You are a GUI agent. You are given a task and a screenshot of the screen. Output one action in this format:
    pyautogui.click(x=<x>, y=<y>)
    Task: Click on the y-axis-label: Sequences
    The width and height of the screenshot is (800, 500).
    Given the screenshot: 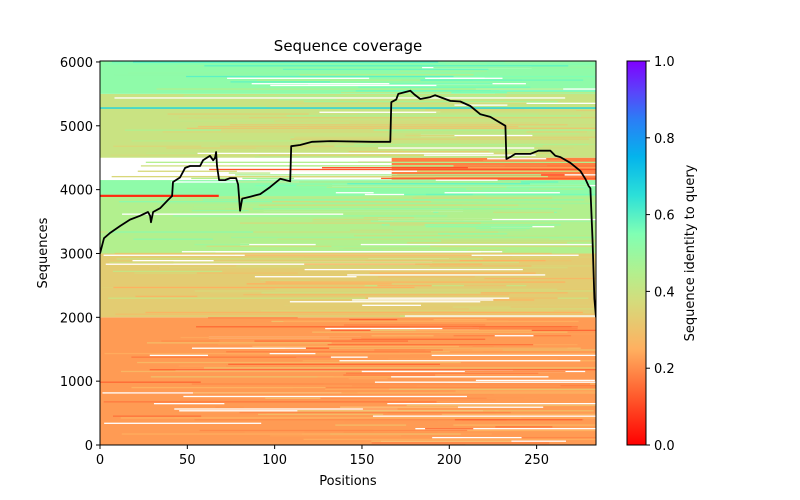 What is the action you would take?
    pyautogui.click(x=43, y=252)
    